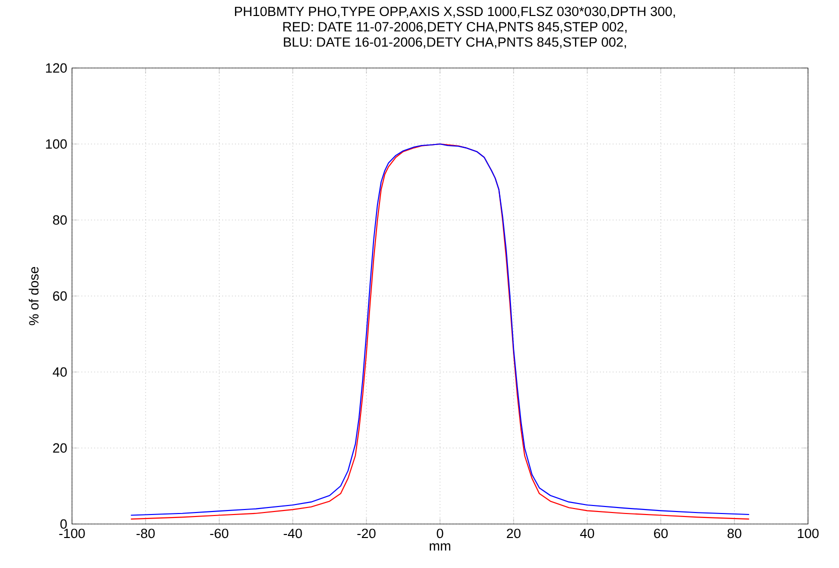 The width and height of the screenshot is (839, 568). Describe the element at coordinates (808, 533) in the screenshot. I see `x-tick-label: 100` at that location.